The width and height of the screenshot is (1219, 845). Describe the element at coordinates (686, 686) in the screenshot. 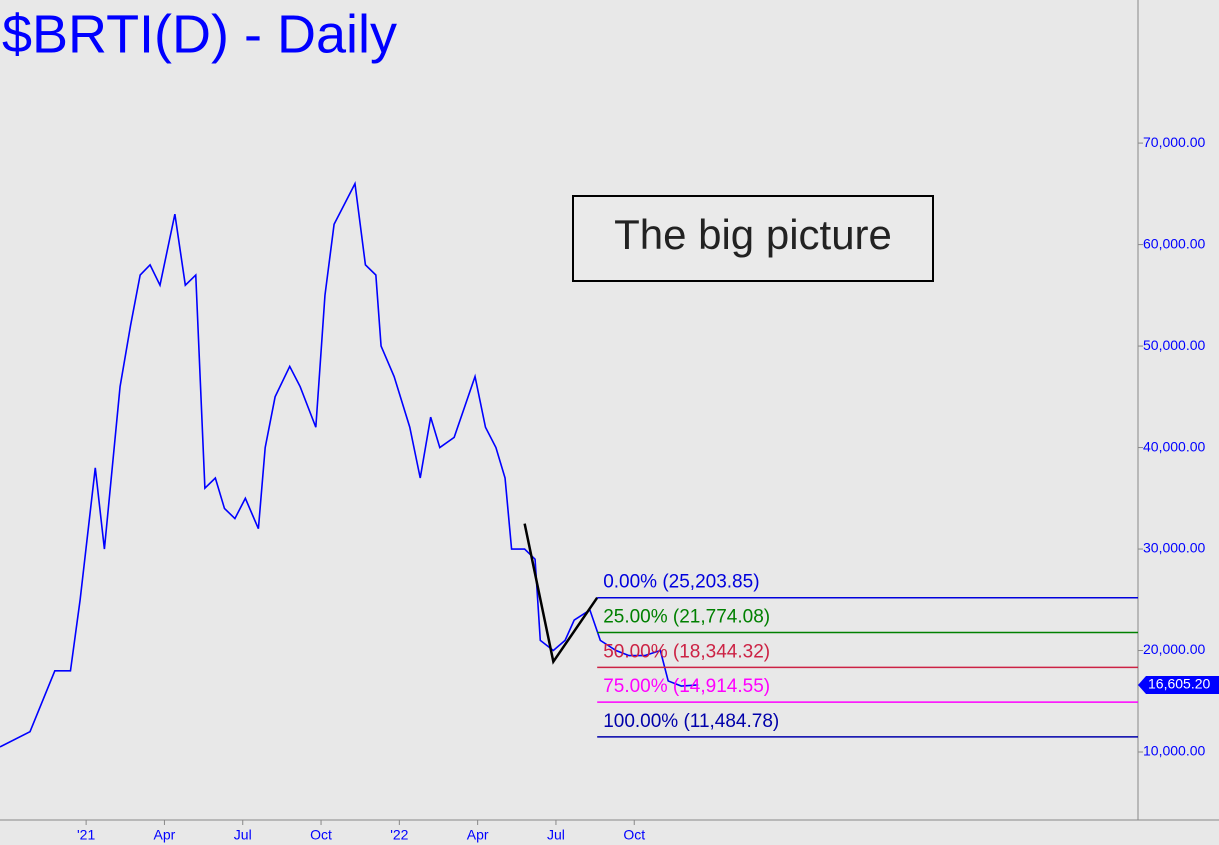

I see `fib-label: 75.00% (14,914.55)` at that location.